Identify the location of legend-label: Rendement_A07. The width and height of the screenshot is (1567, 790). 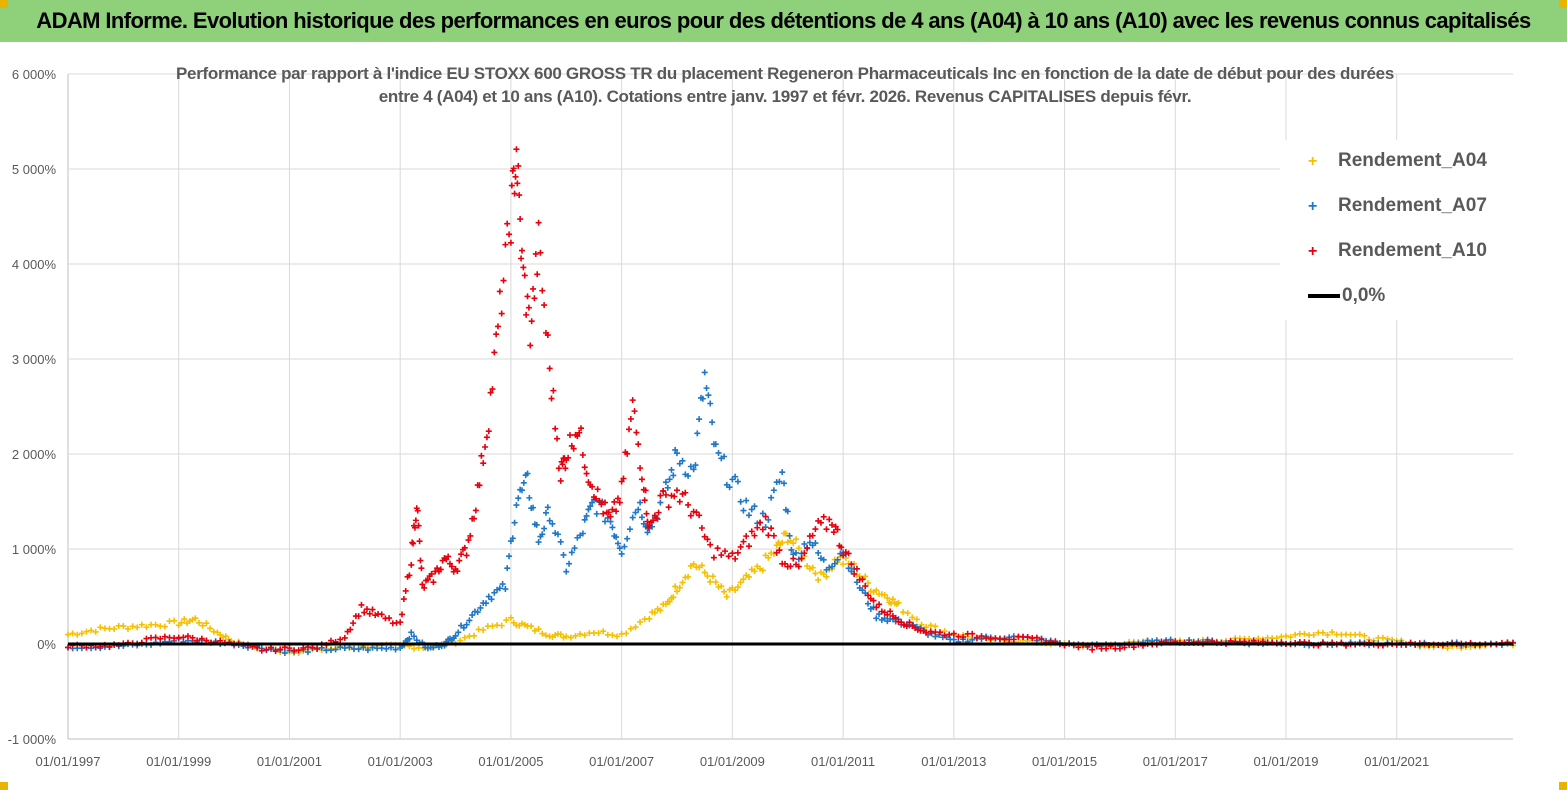
(1412, 205).